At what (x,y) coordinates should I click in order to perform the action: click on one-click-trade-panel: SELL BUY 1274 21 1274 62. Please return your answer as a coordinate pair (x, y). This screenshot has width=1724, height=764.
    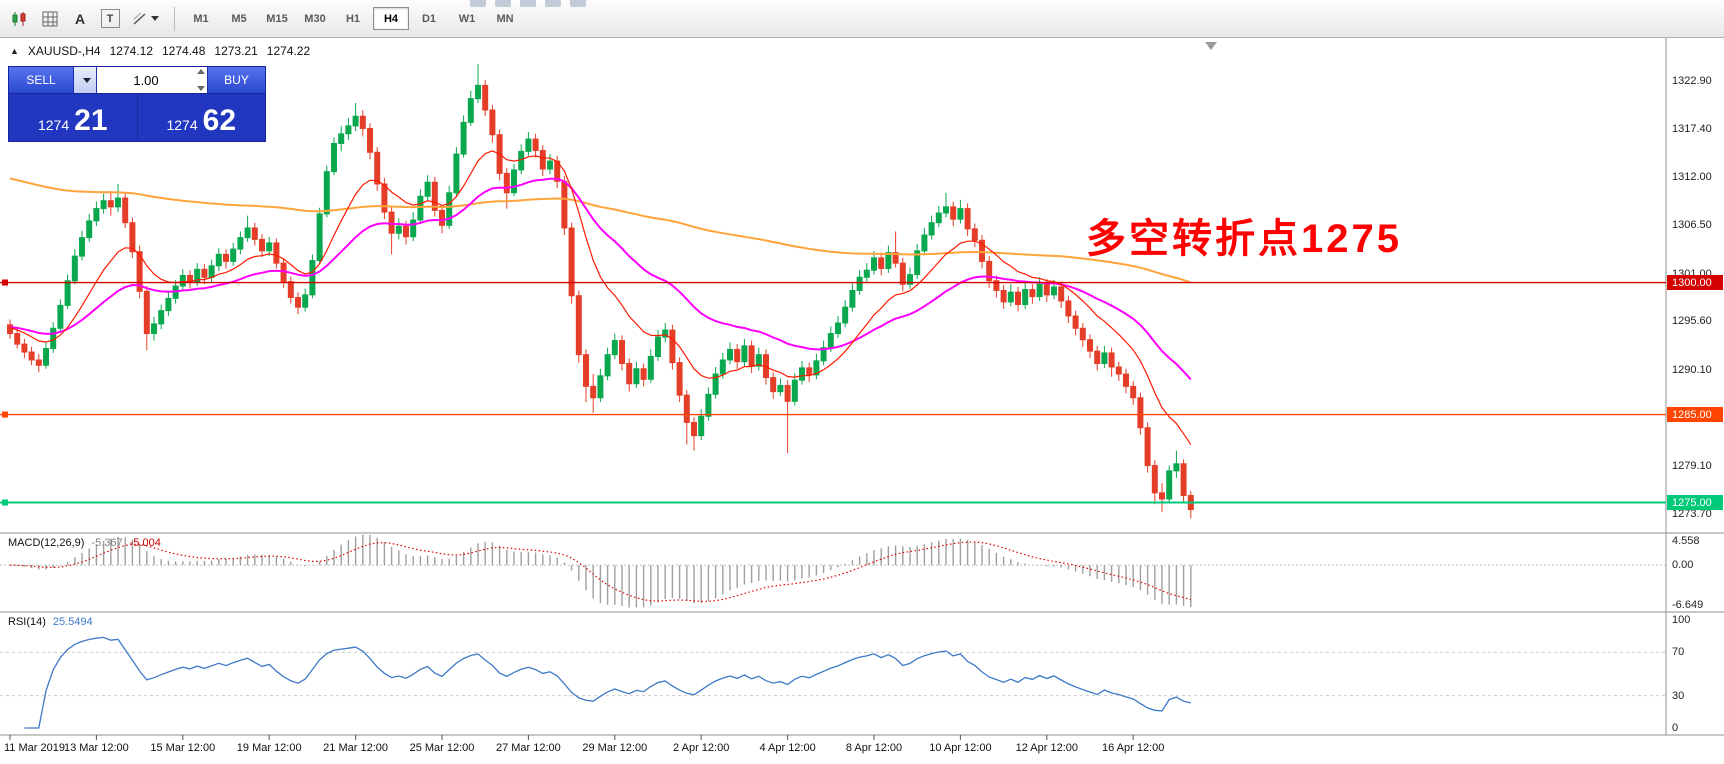
    Looking at the image, I should click on (137, 104).